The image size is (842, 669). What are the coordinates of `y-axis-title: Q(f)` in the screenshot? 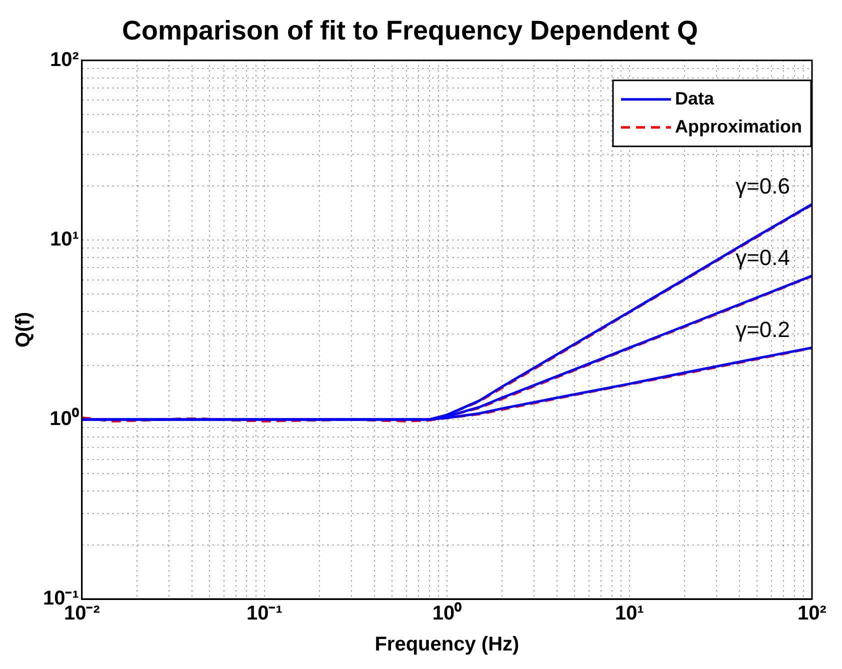 It's located at (23, 330).